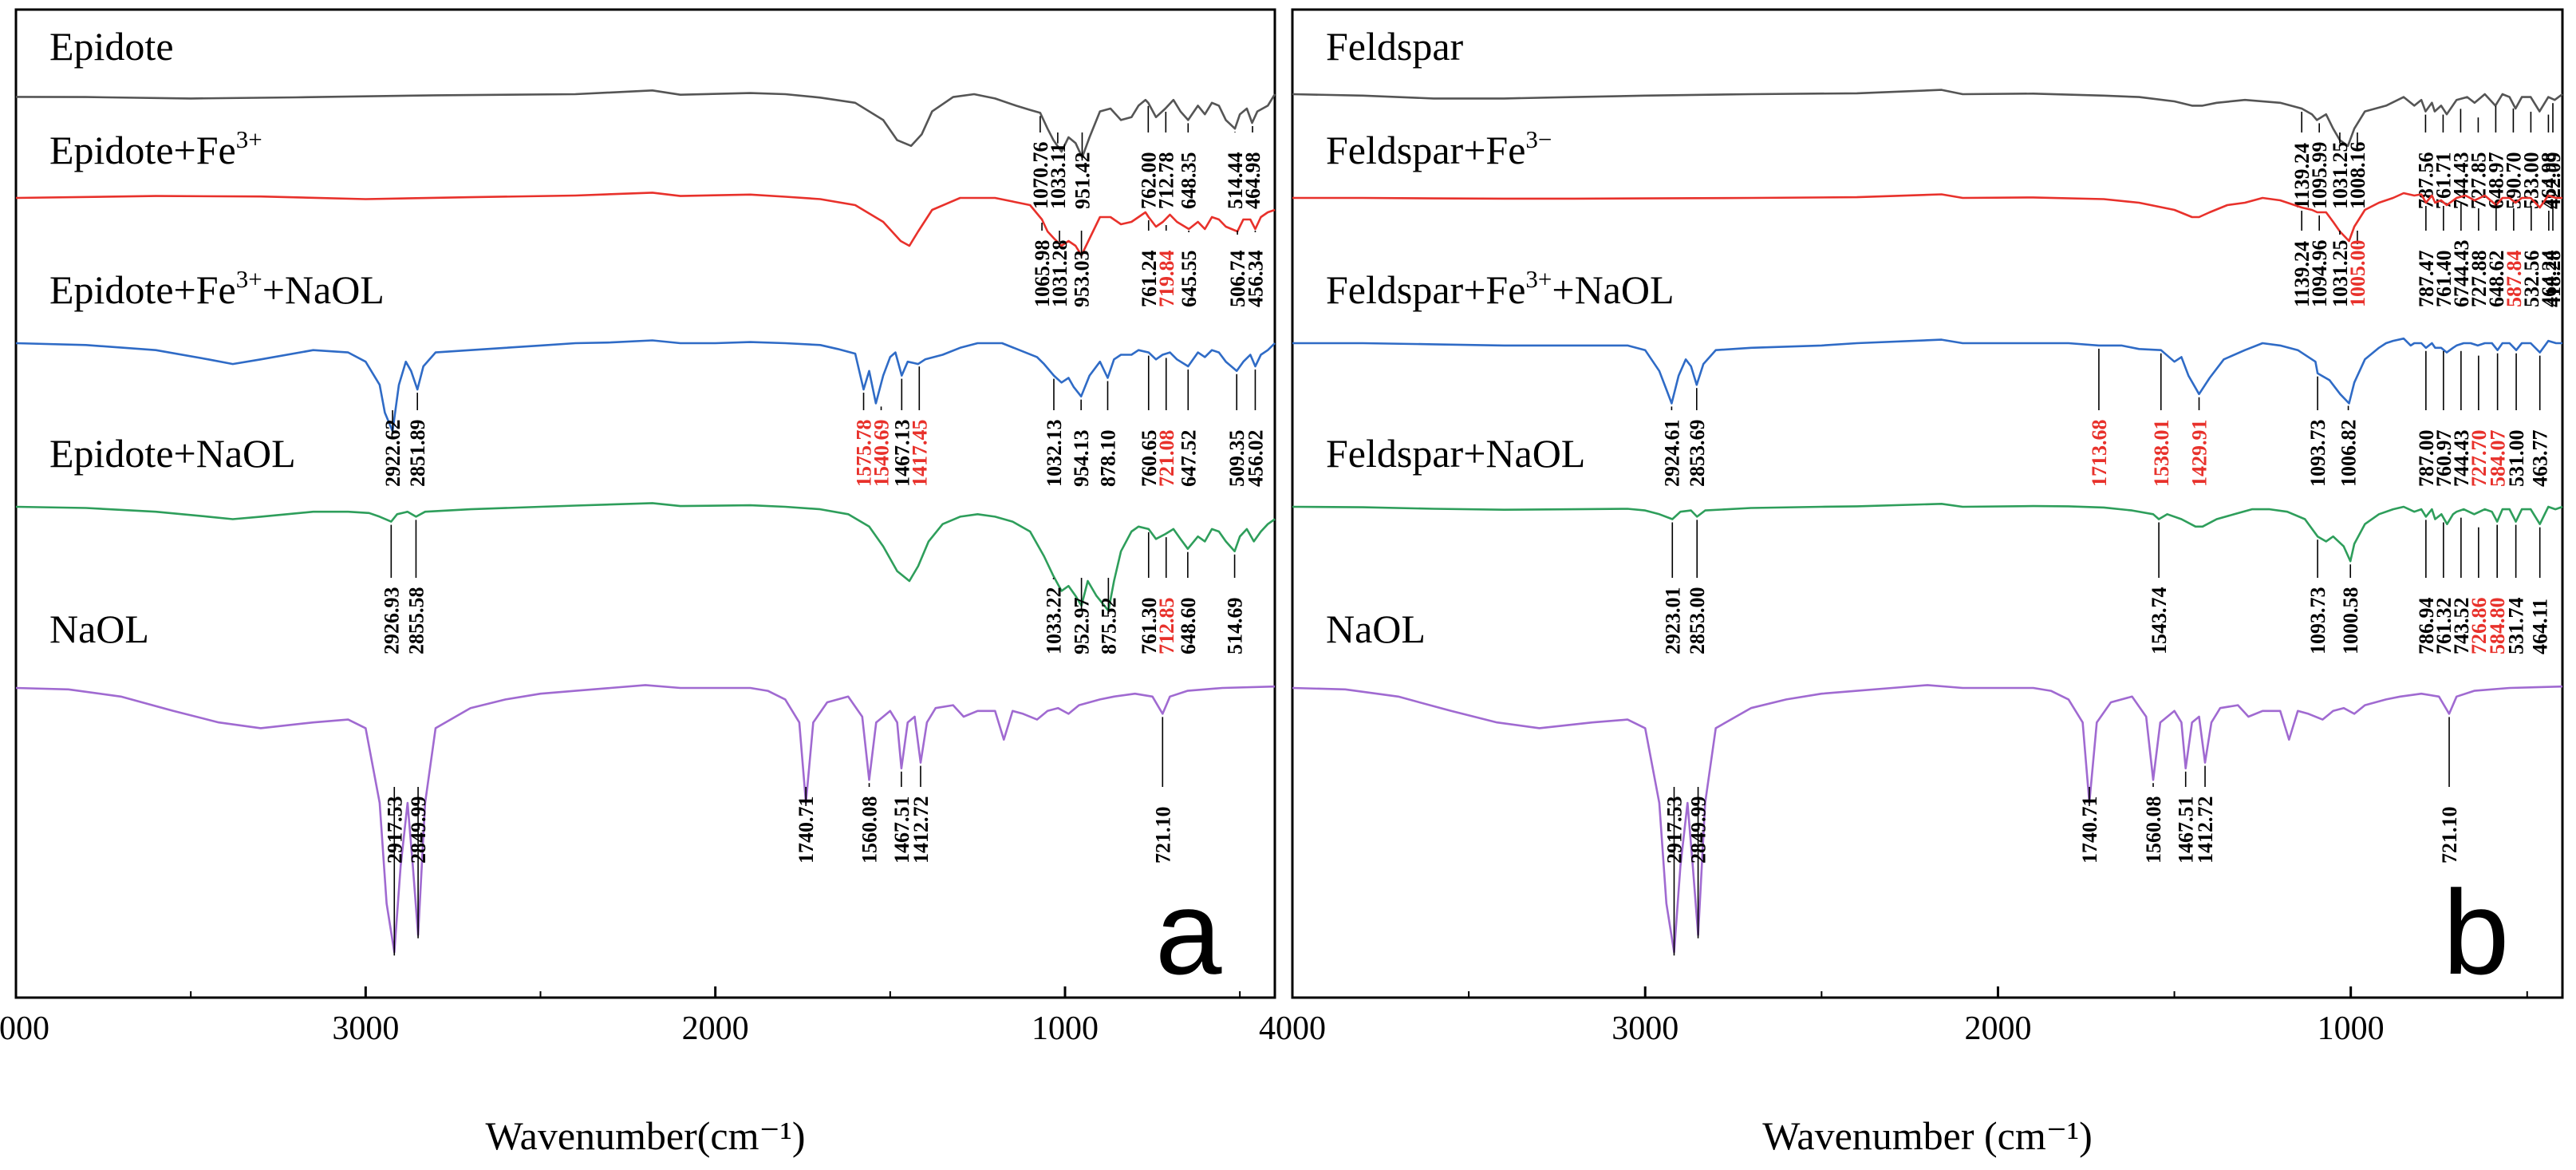  Describe the element at coordinates (2444, 181) in the screenshot. I see `peak-label: 761.71` at that location.